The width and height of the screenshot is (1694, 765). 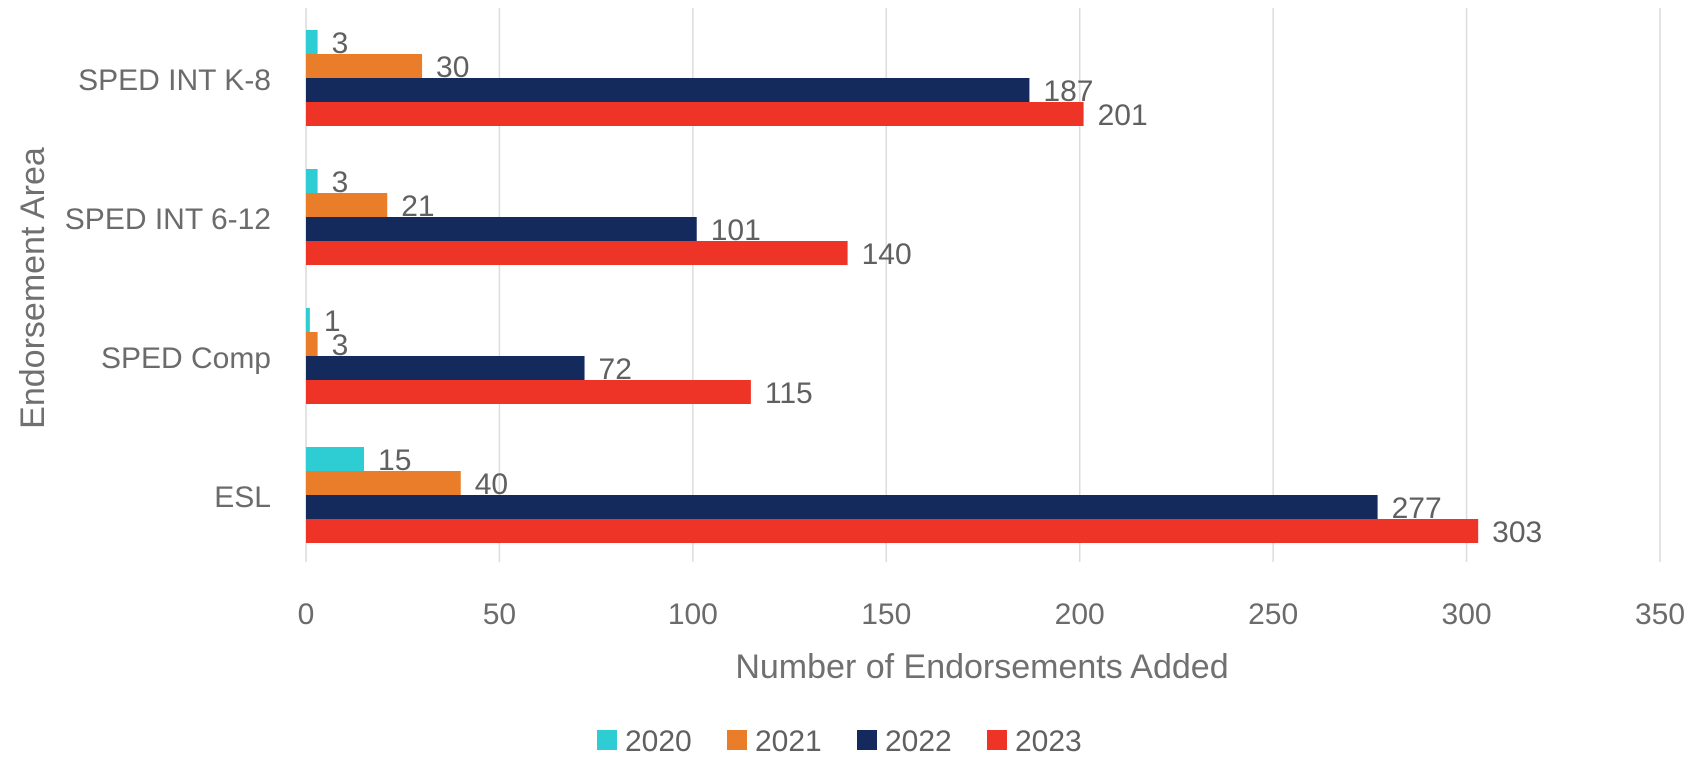 What do you see at coordinates (417, 206) in the screenshot?
I see `data-label-sped-int-6-12-2021: 21` at bounding box center [417, 206].